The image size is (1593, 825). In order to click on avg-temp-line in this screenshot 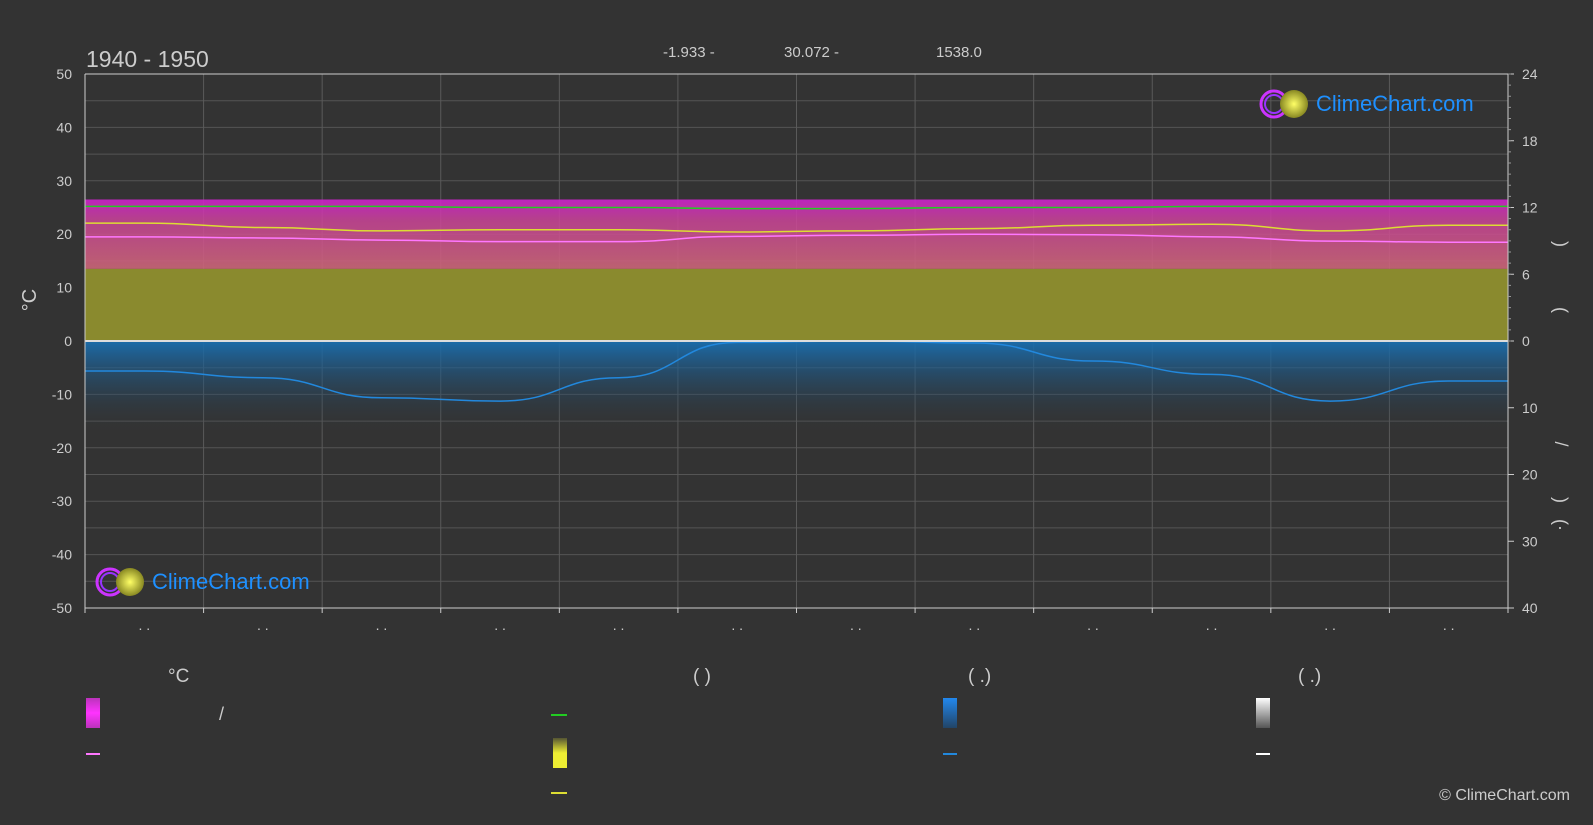, I will do `click(796, 238)`.